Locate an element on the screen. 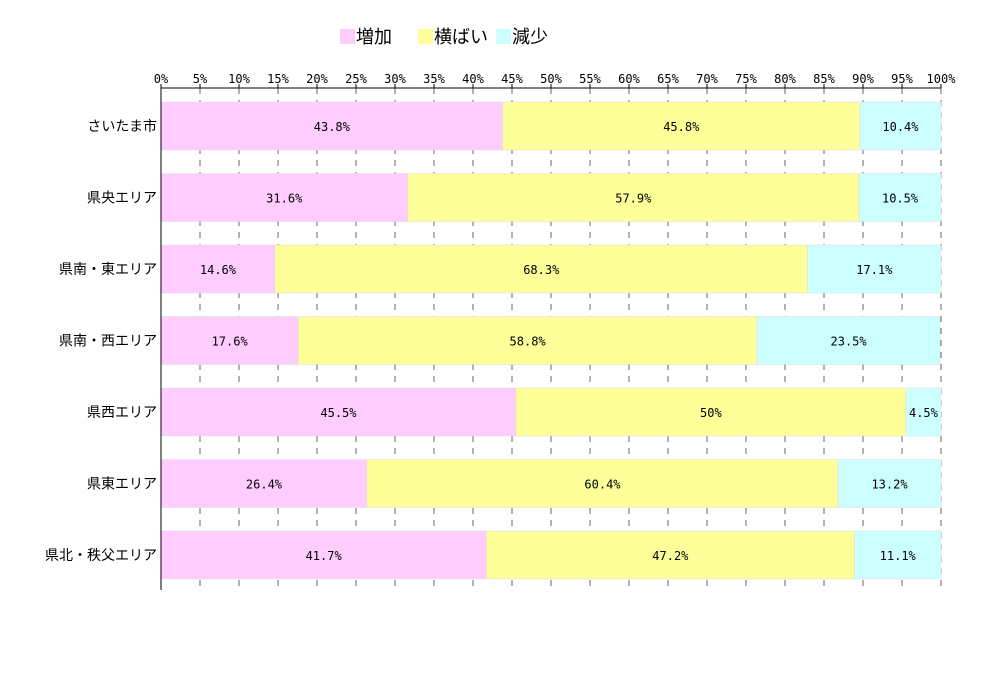  data-label: 17.6% is located at coordinates (230, 342).